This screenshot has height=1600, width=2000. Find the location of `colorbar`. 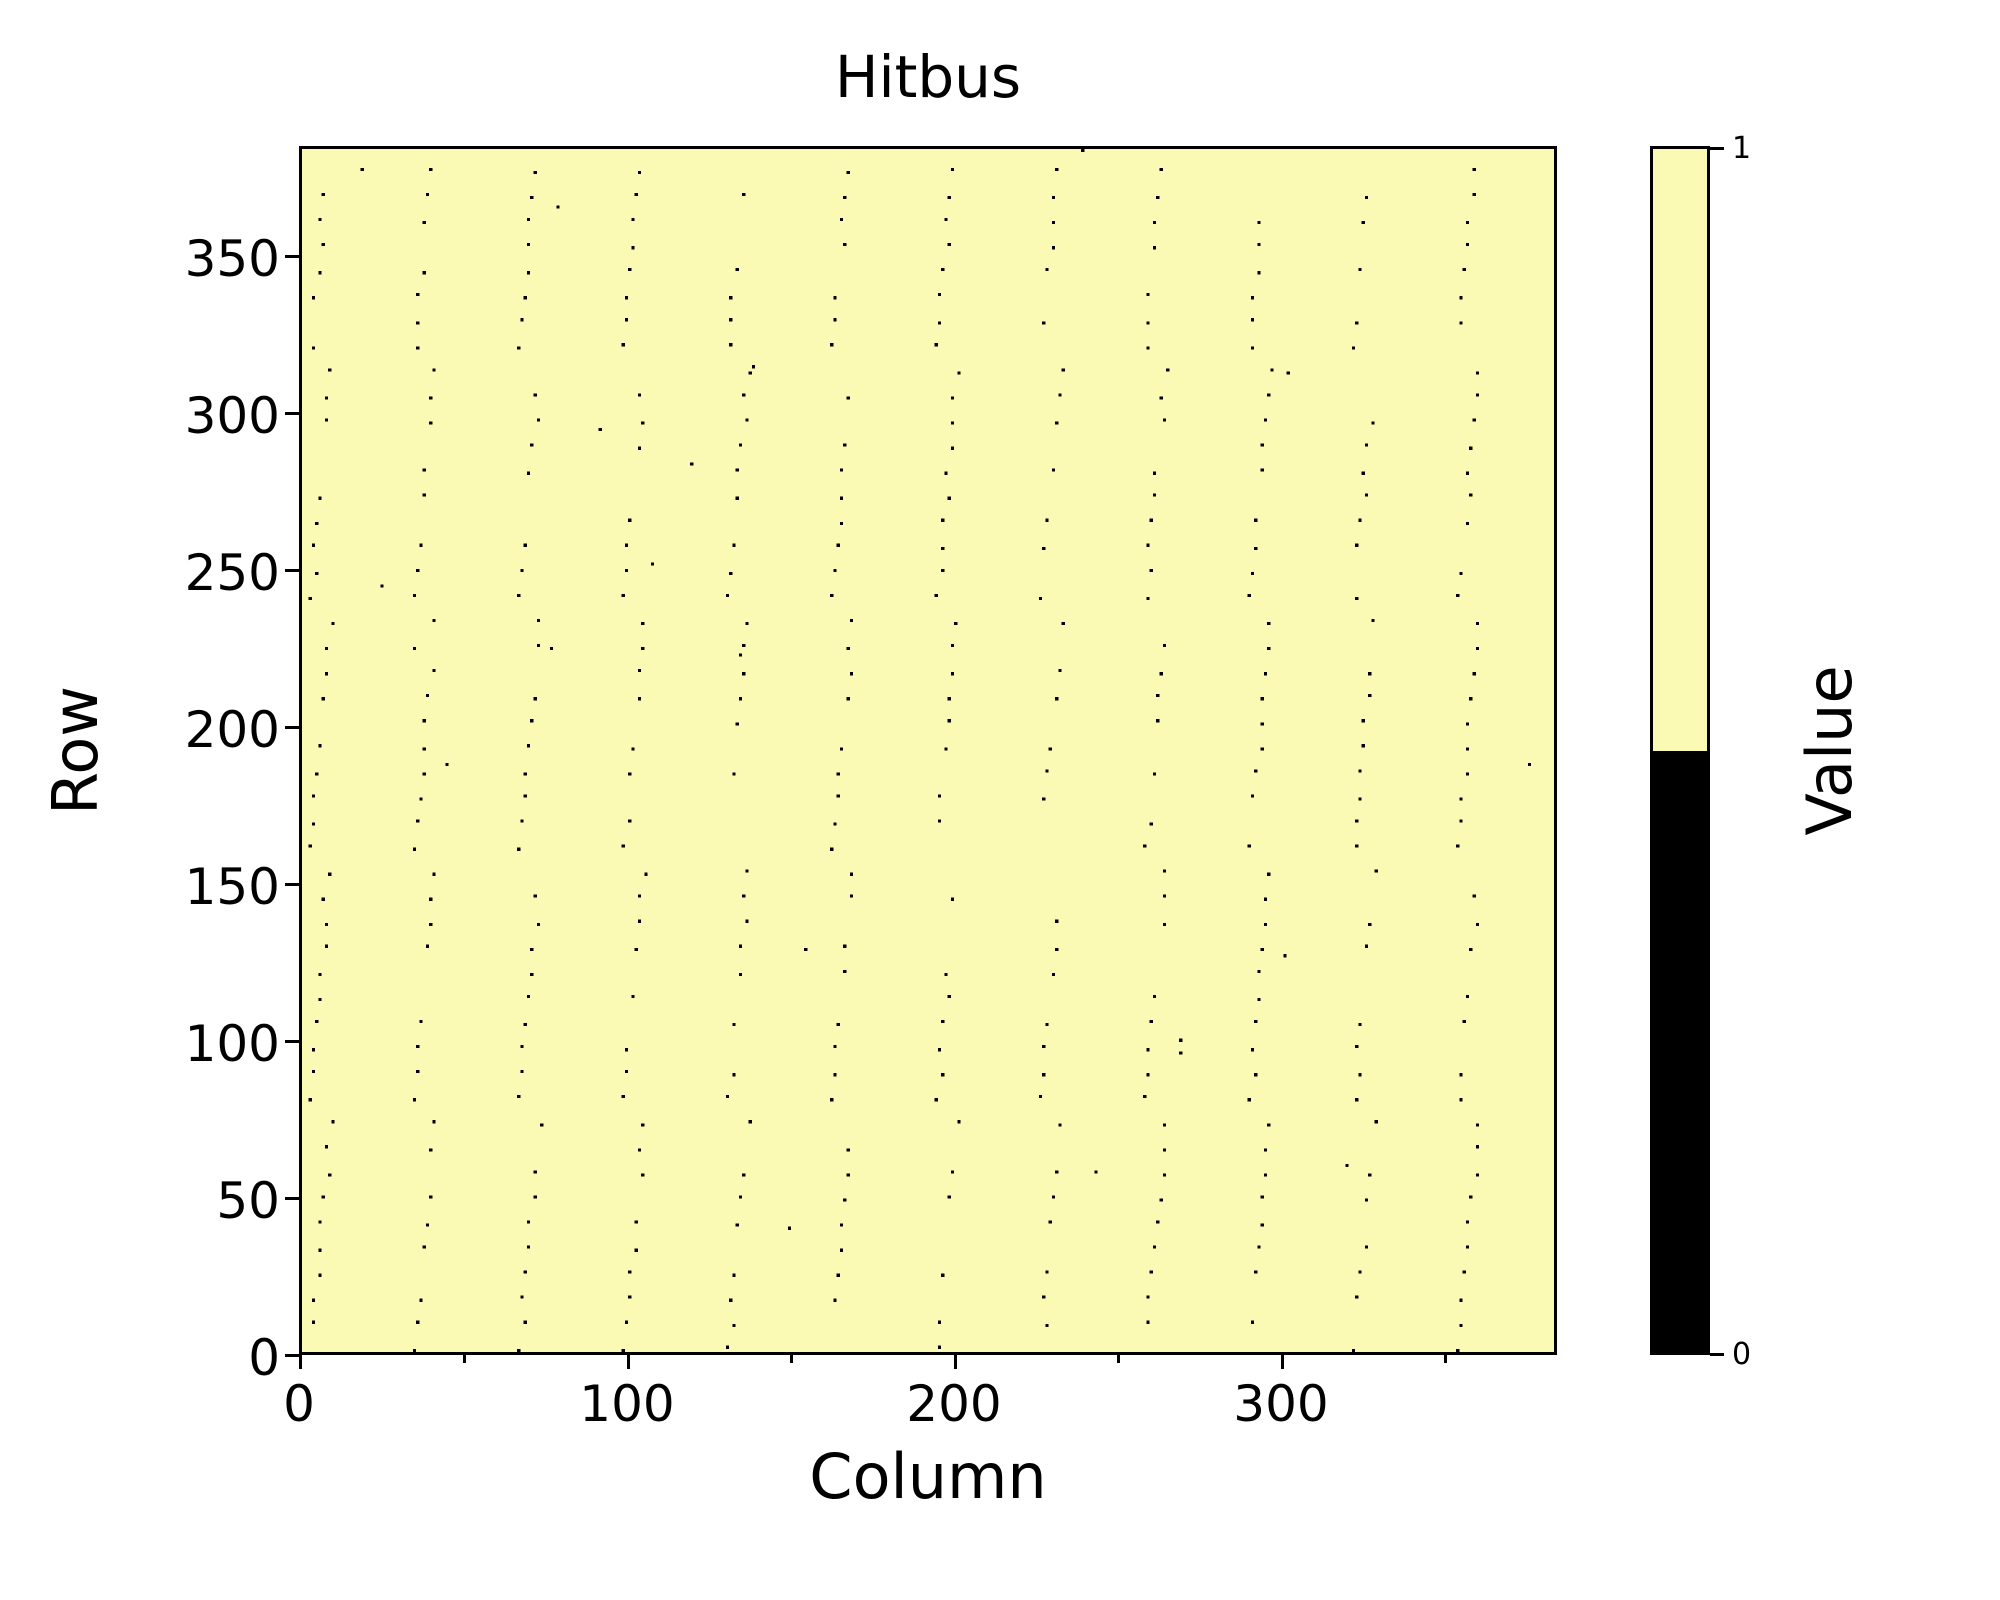

colorbar is located at coordinates (1680, 750).